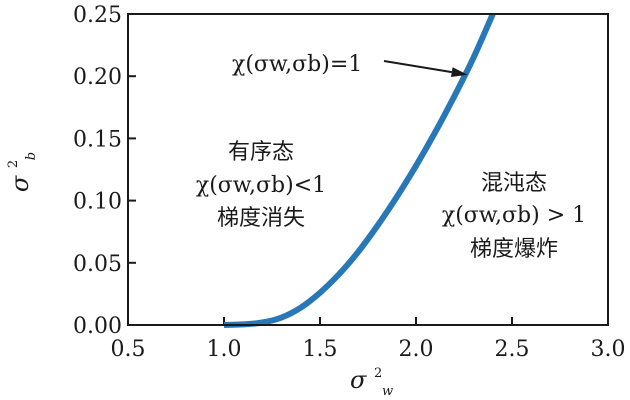  Describe the element at coordinates (378, 373) in the screenshot. I see `x-axis-title-sup: 2` at that location.